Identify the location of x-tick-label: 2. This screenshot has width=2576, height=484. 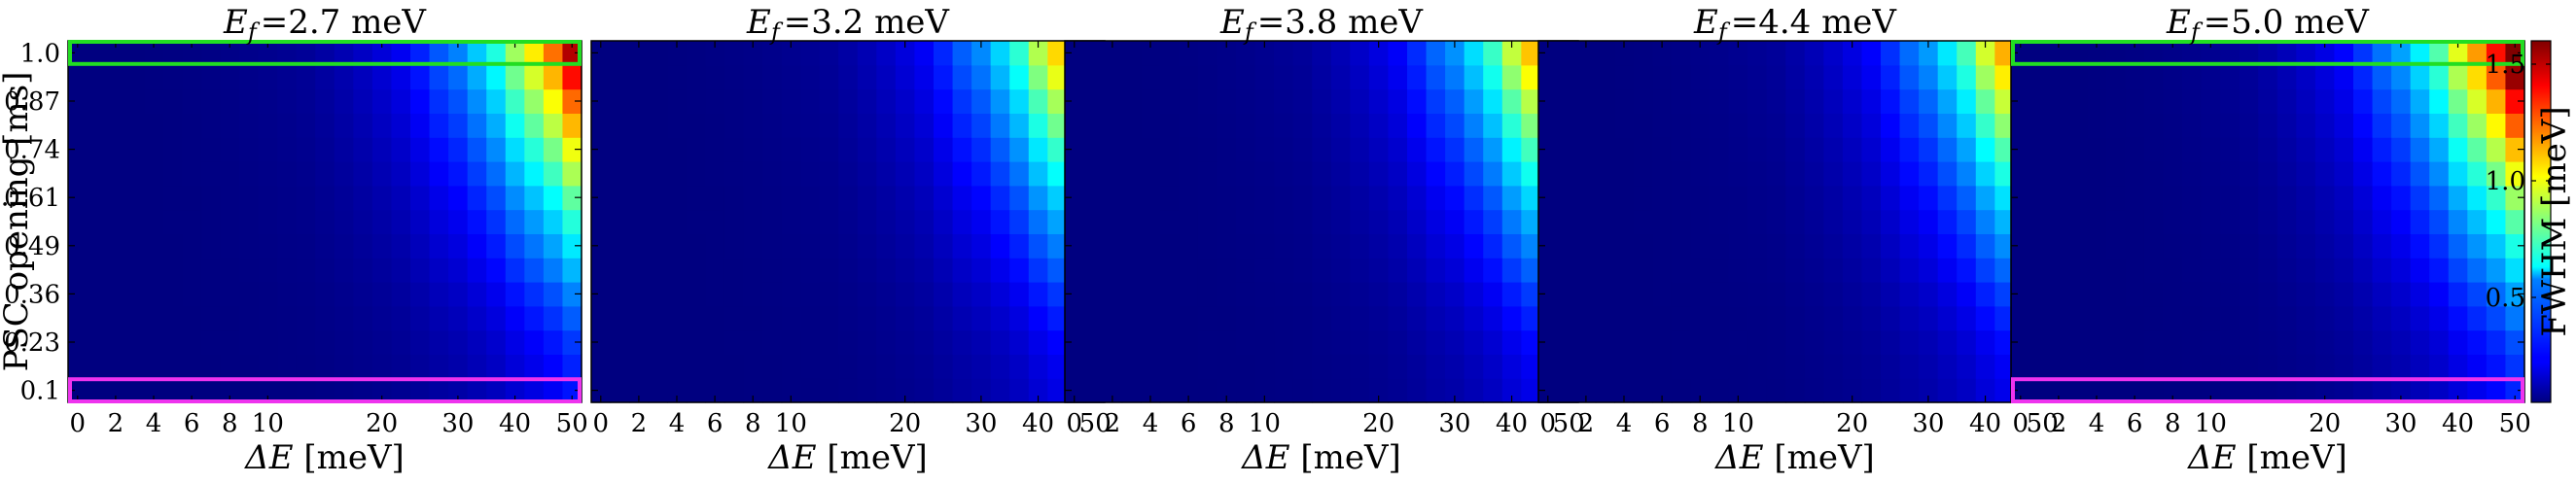
(640, 423).